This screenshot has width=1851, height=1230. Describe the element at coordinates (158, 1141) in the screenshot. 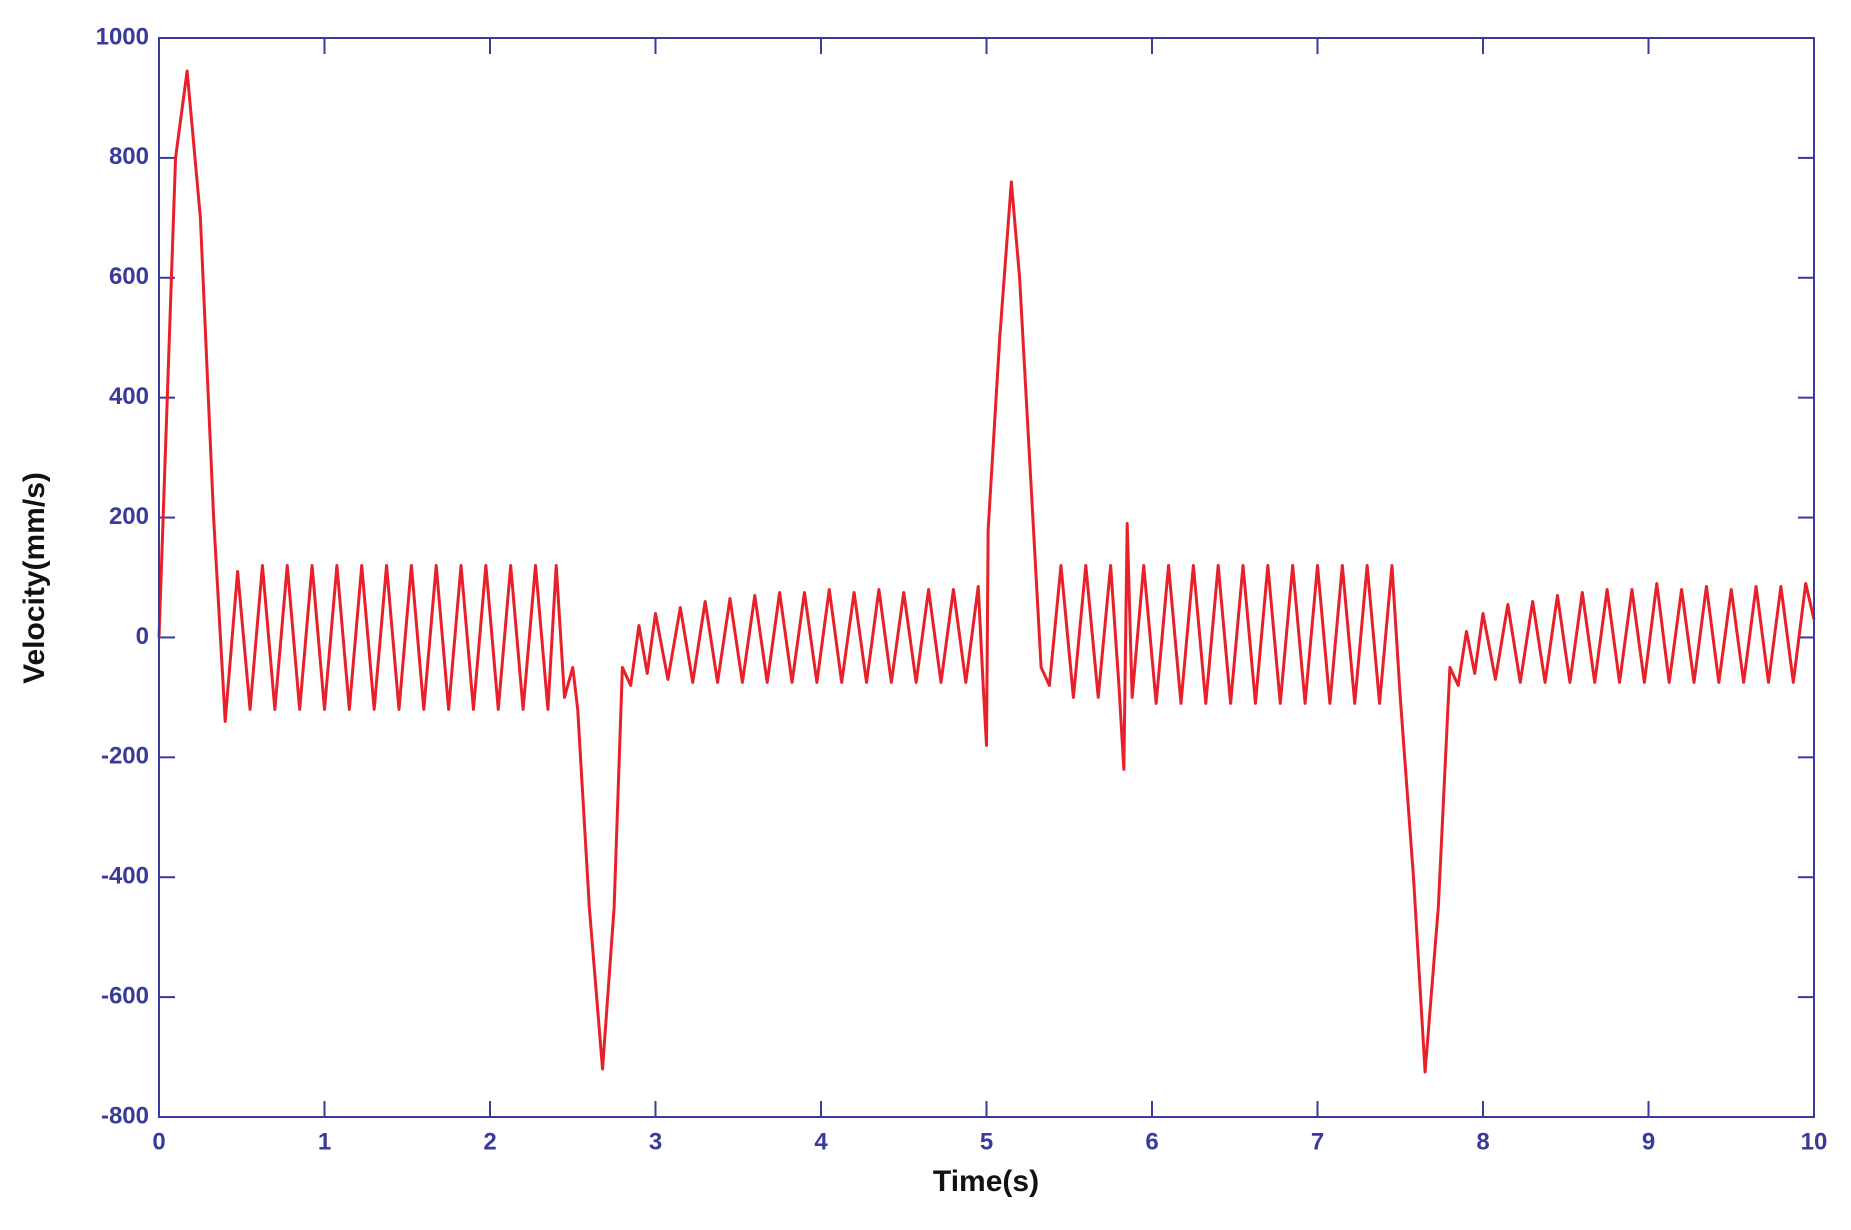

I see `x-tick-label: 0` at that location.